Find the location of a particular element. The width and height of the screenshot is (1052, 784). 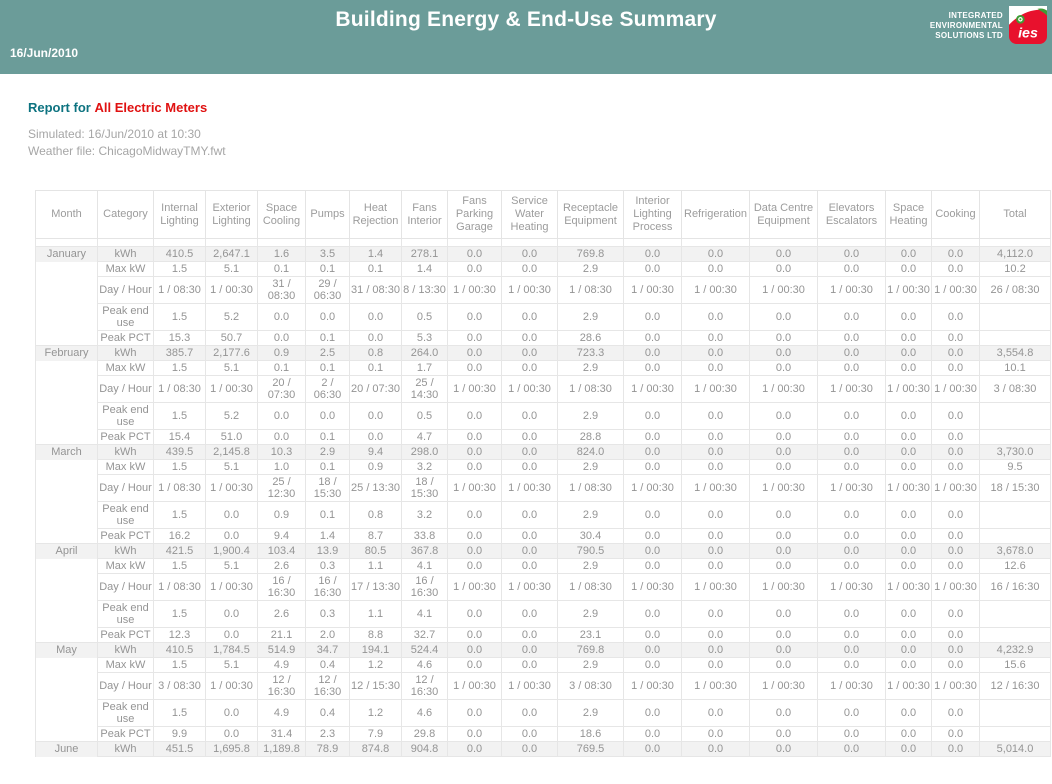

report-date: 16/Jun/2010 is located at coordinates (44, 53).